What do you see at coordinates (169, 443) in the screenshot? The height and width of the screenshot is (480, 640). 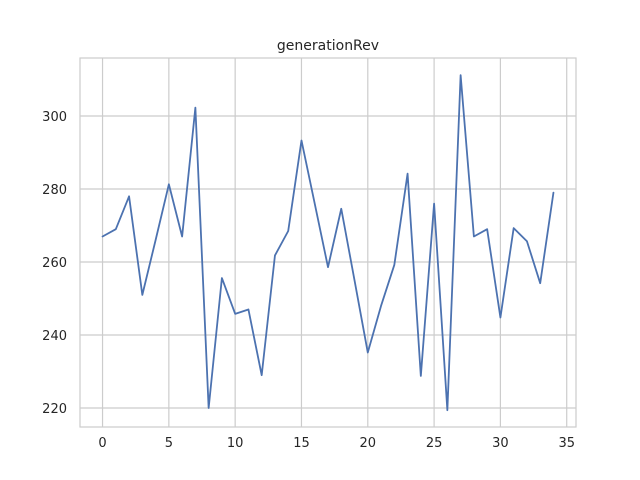 I see `x-tick-label: 5` at bounding box center [169, 443].